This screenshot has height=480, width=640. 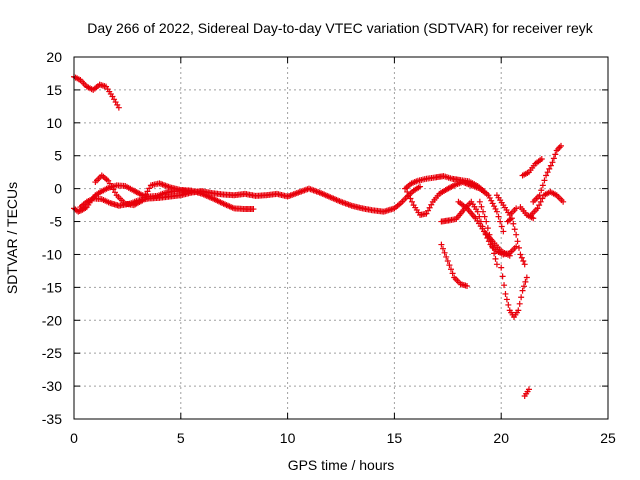 What do you see at coordinates (54, 90) in the screenshot?
I see `y-tick-label: 15` at bounding box center [54, 90].